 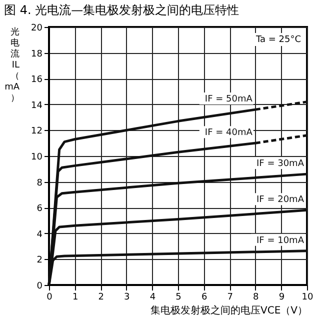 What do you see at coordinates (49, 297) in the screenshot?
I see `x-tick-label: 0` at bounding box center [49, 297].